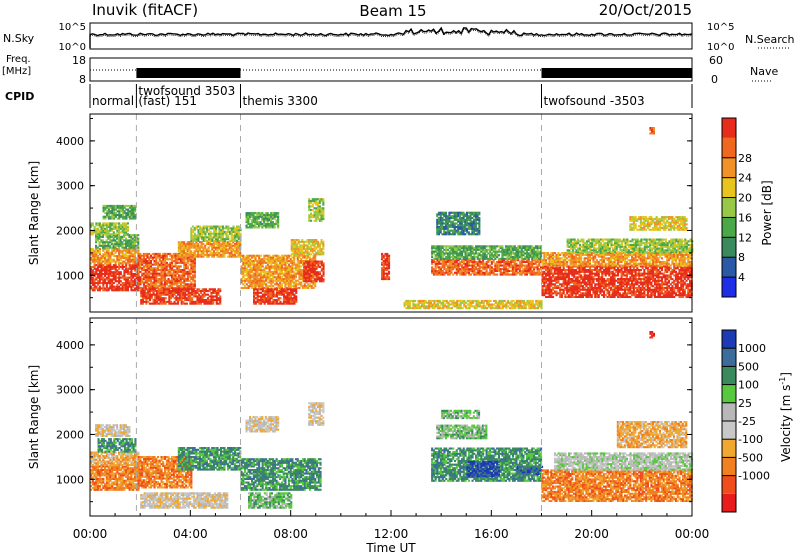  Describe the element at coordinates (72, 47) in the screenshot. I see `nsky-tick-bottom: 10^0` at that location.